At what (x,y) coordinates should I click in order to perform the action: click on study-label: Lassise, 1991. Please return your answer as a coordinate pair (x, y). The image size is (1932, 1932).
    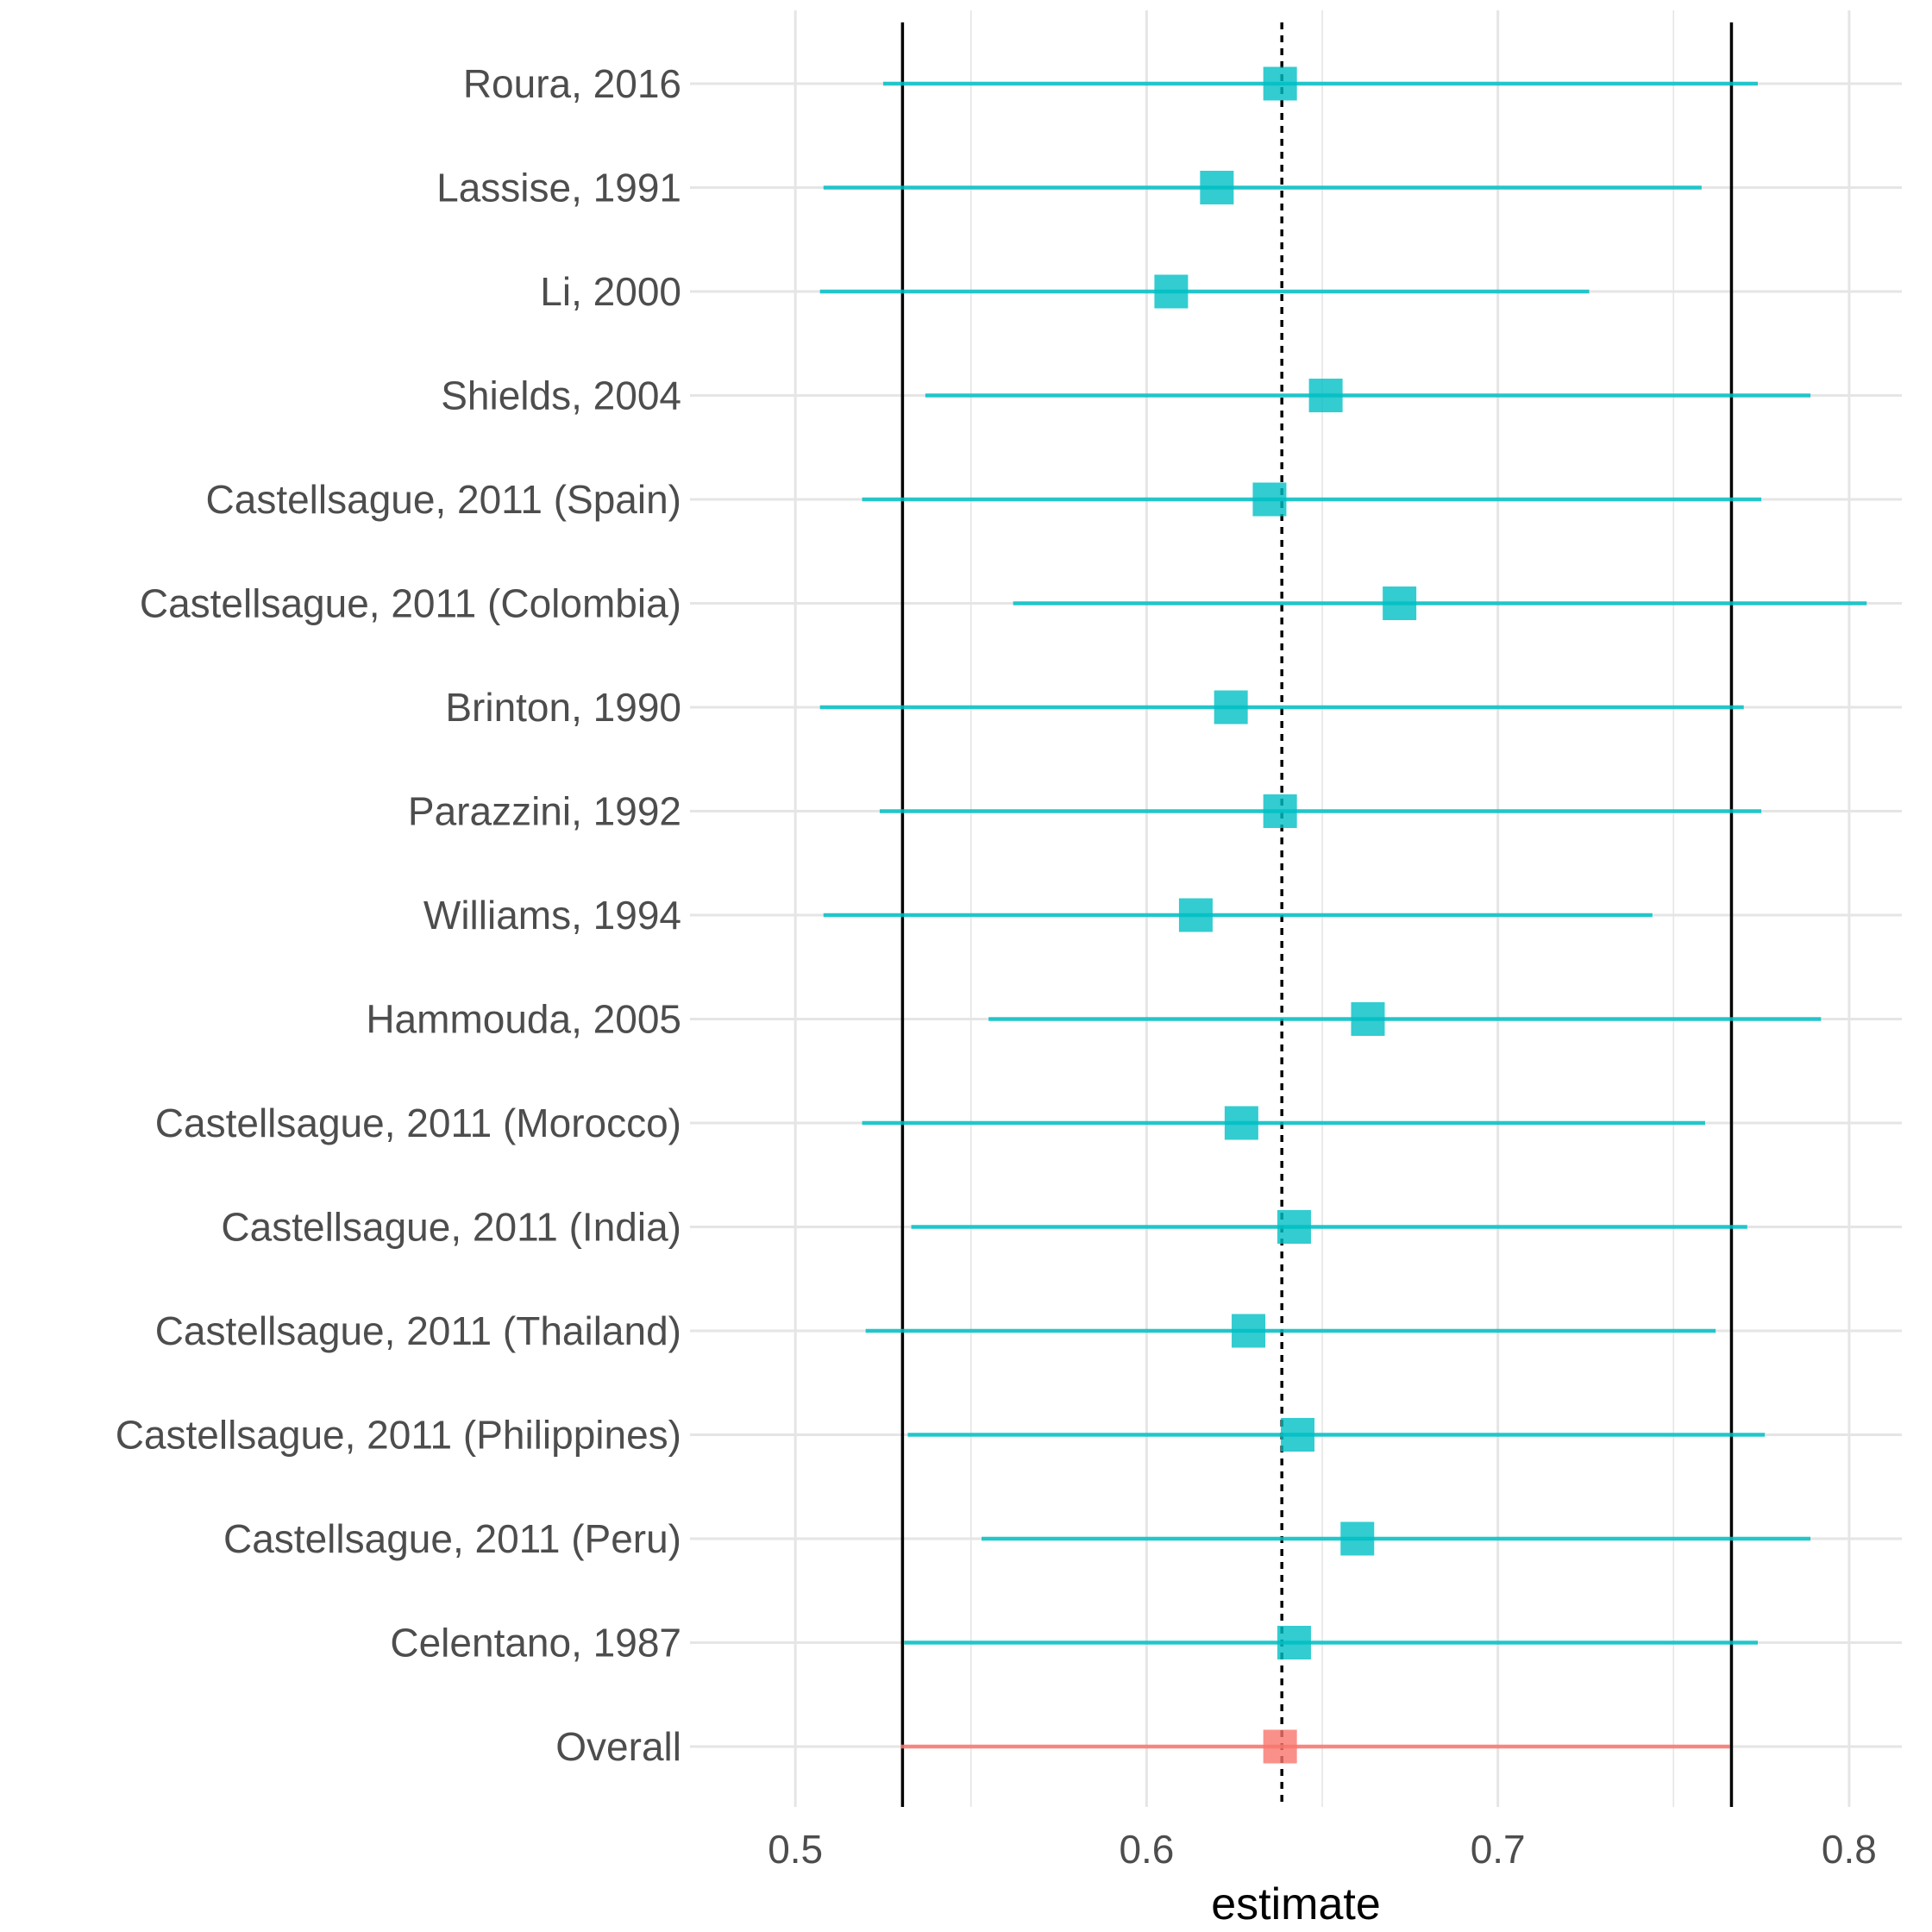
    Looking at the image, I should click on (558, 188).